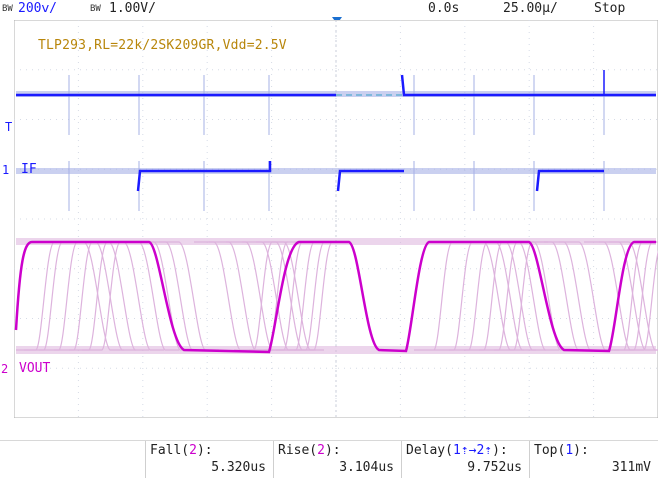 The image size is (658, 478). Describe the element at coordinates (29, 169) in the screenshot. I see `ch1-label: IF` at that location.